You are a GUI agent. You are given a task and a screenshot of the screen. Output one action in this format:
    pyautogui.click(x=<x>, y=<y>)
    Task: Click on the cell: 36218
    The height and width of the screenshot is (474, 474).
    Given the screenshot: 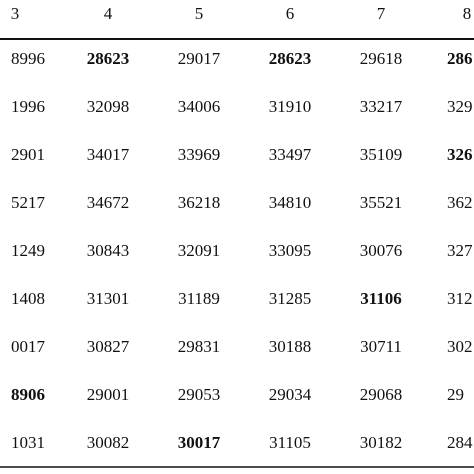 What is the action you would take?
    pyautogui.click(x=199, y=202)
    